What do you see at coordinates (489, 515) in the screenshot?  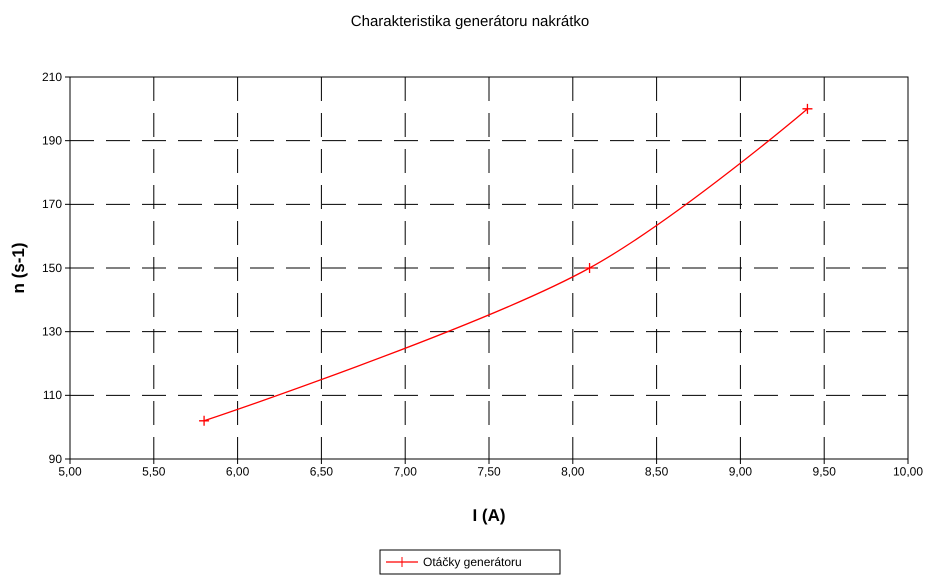 I see `x-axis-title: I (A)` at bounding box center [489, 515].